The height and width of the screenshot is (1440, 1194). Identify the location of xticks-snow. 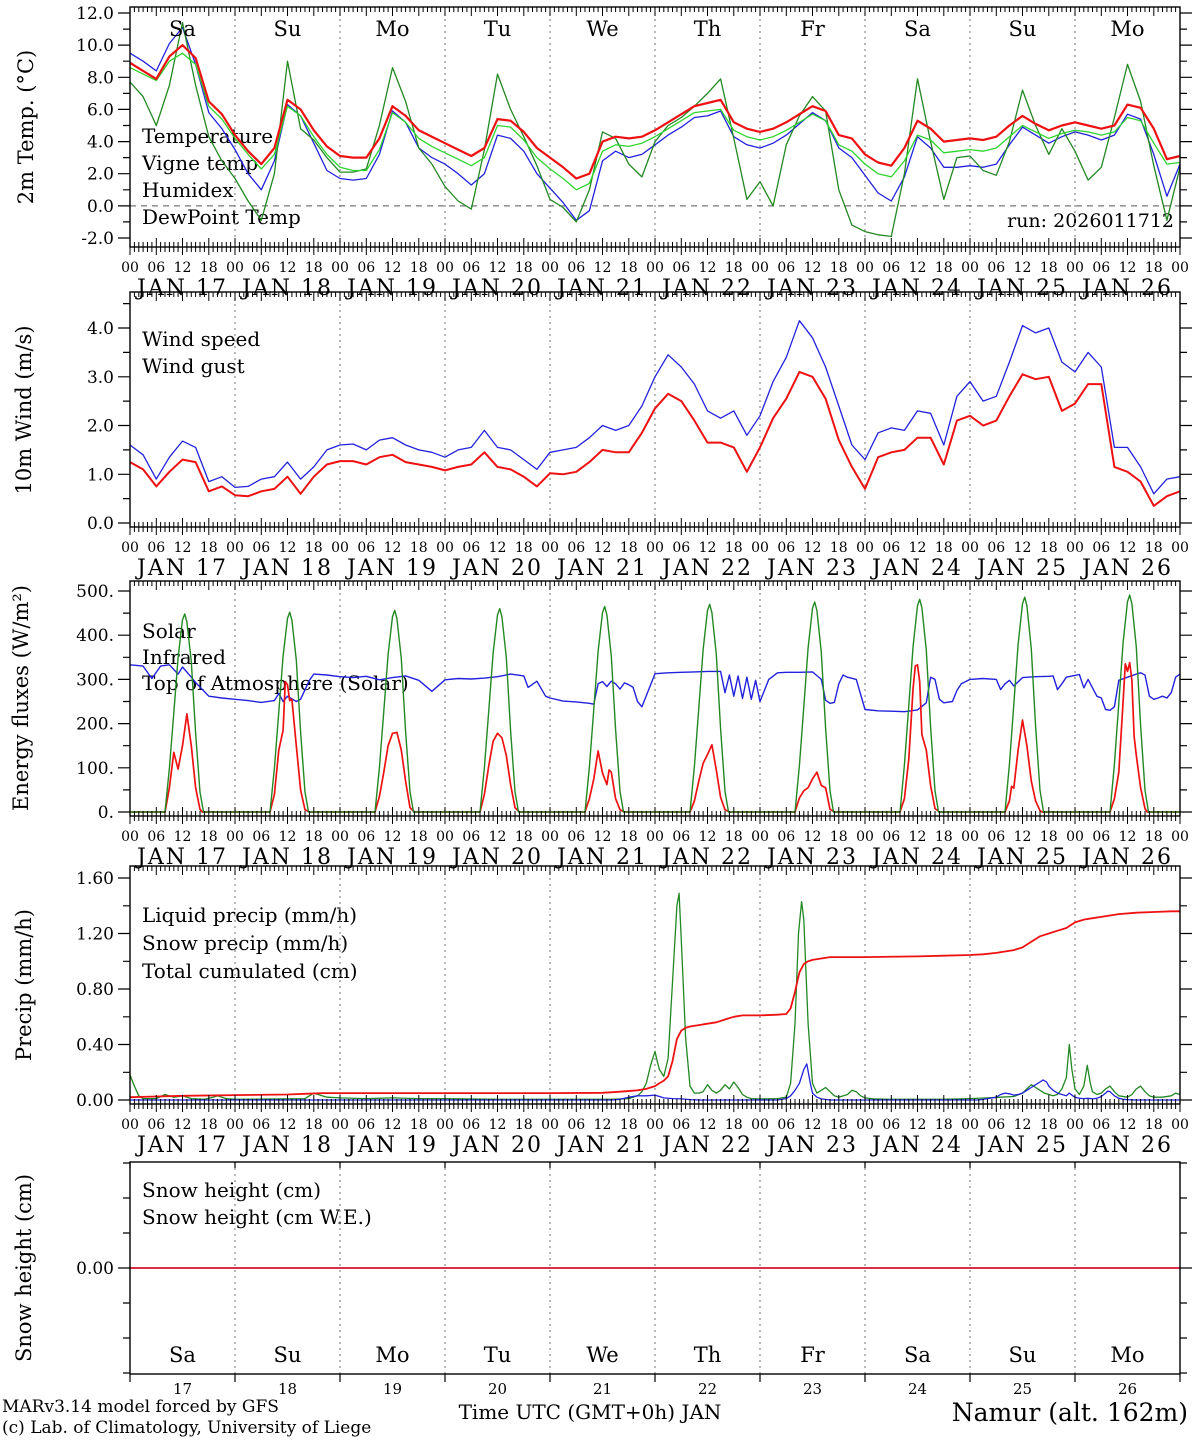
(655, 1272).